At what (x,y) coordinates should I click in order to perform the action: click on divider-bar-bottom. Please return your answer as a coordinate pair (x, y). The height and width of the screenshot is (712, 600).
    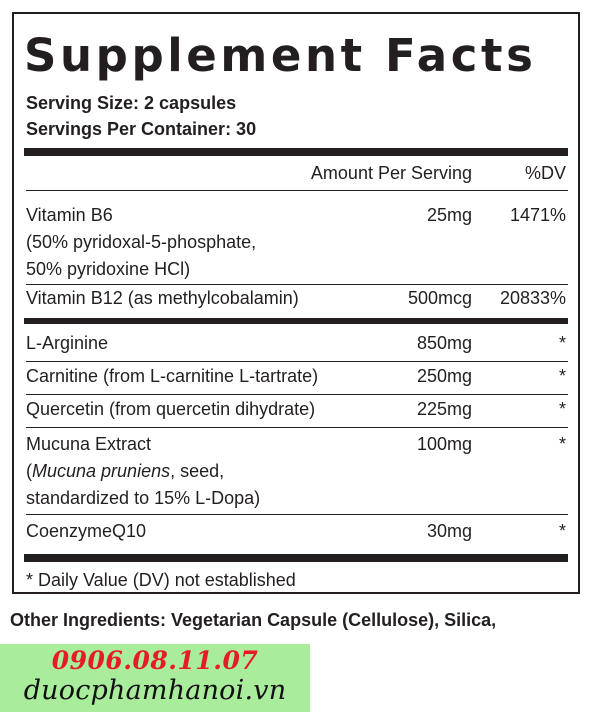
    Looking at the image, I should click on (296, 558).